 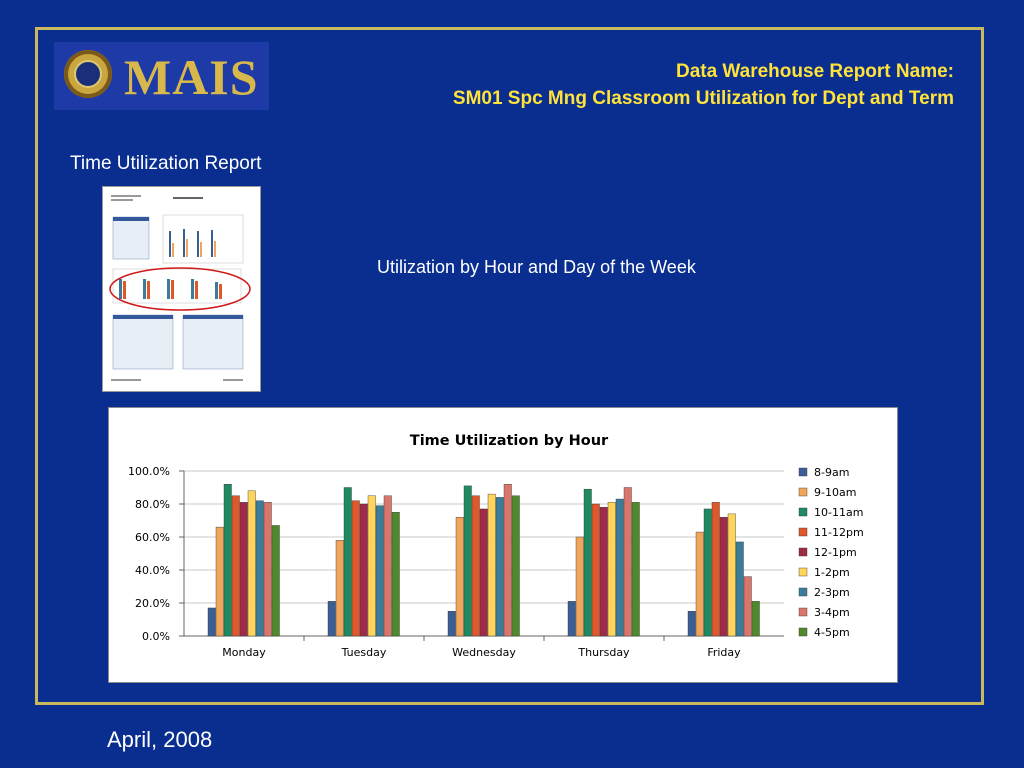 I want to click on legend-label: 11-12pm, so click(x=839, y=532).